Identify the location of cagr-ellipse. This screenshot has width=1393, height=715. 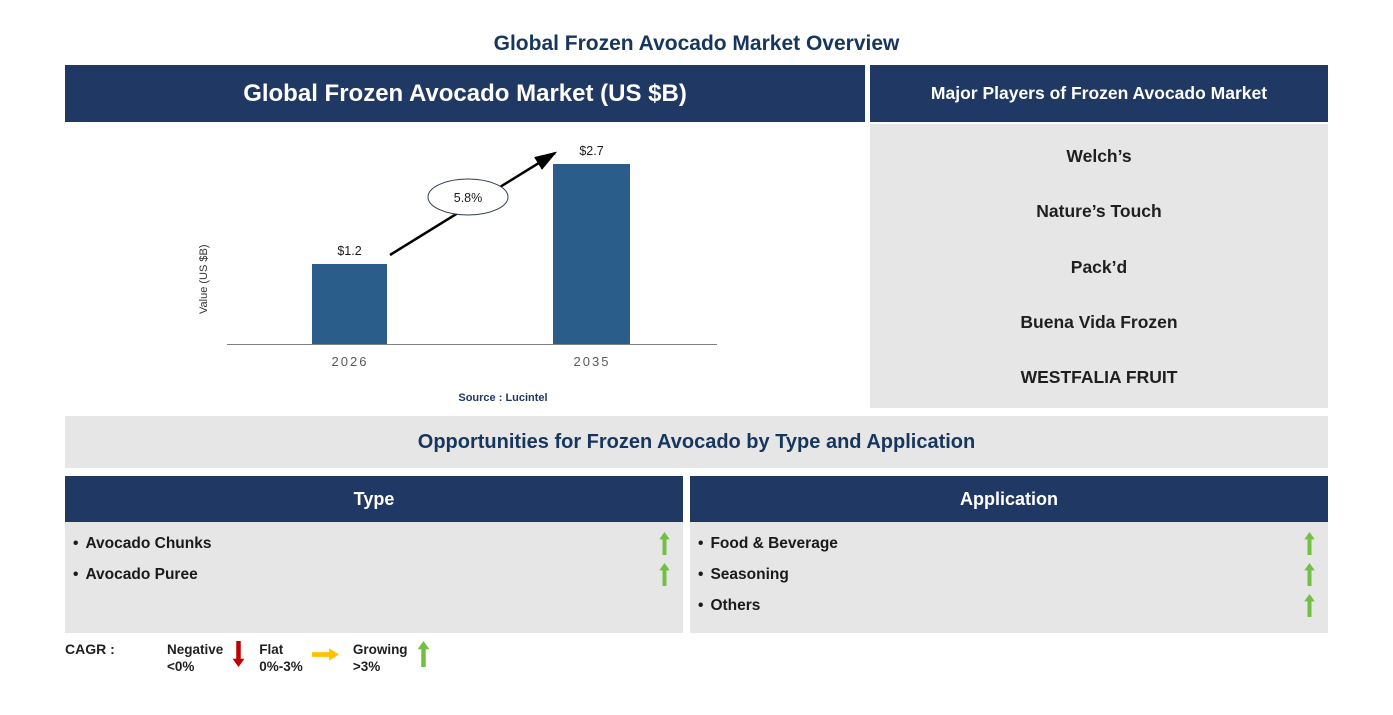
(468, 197).